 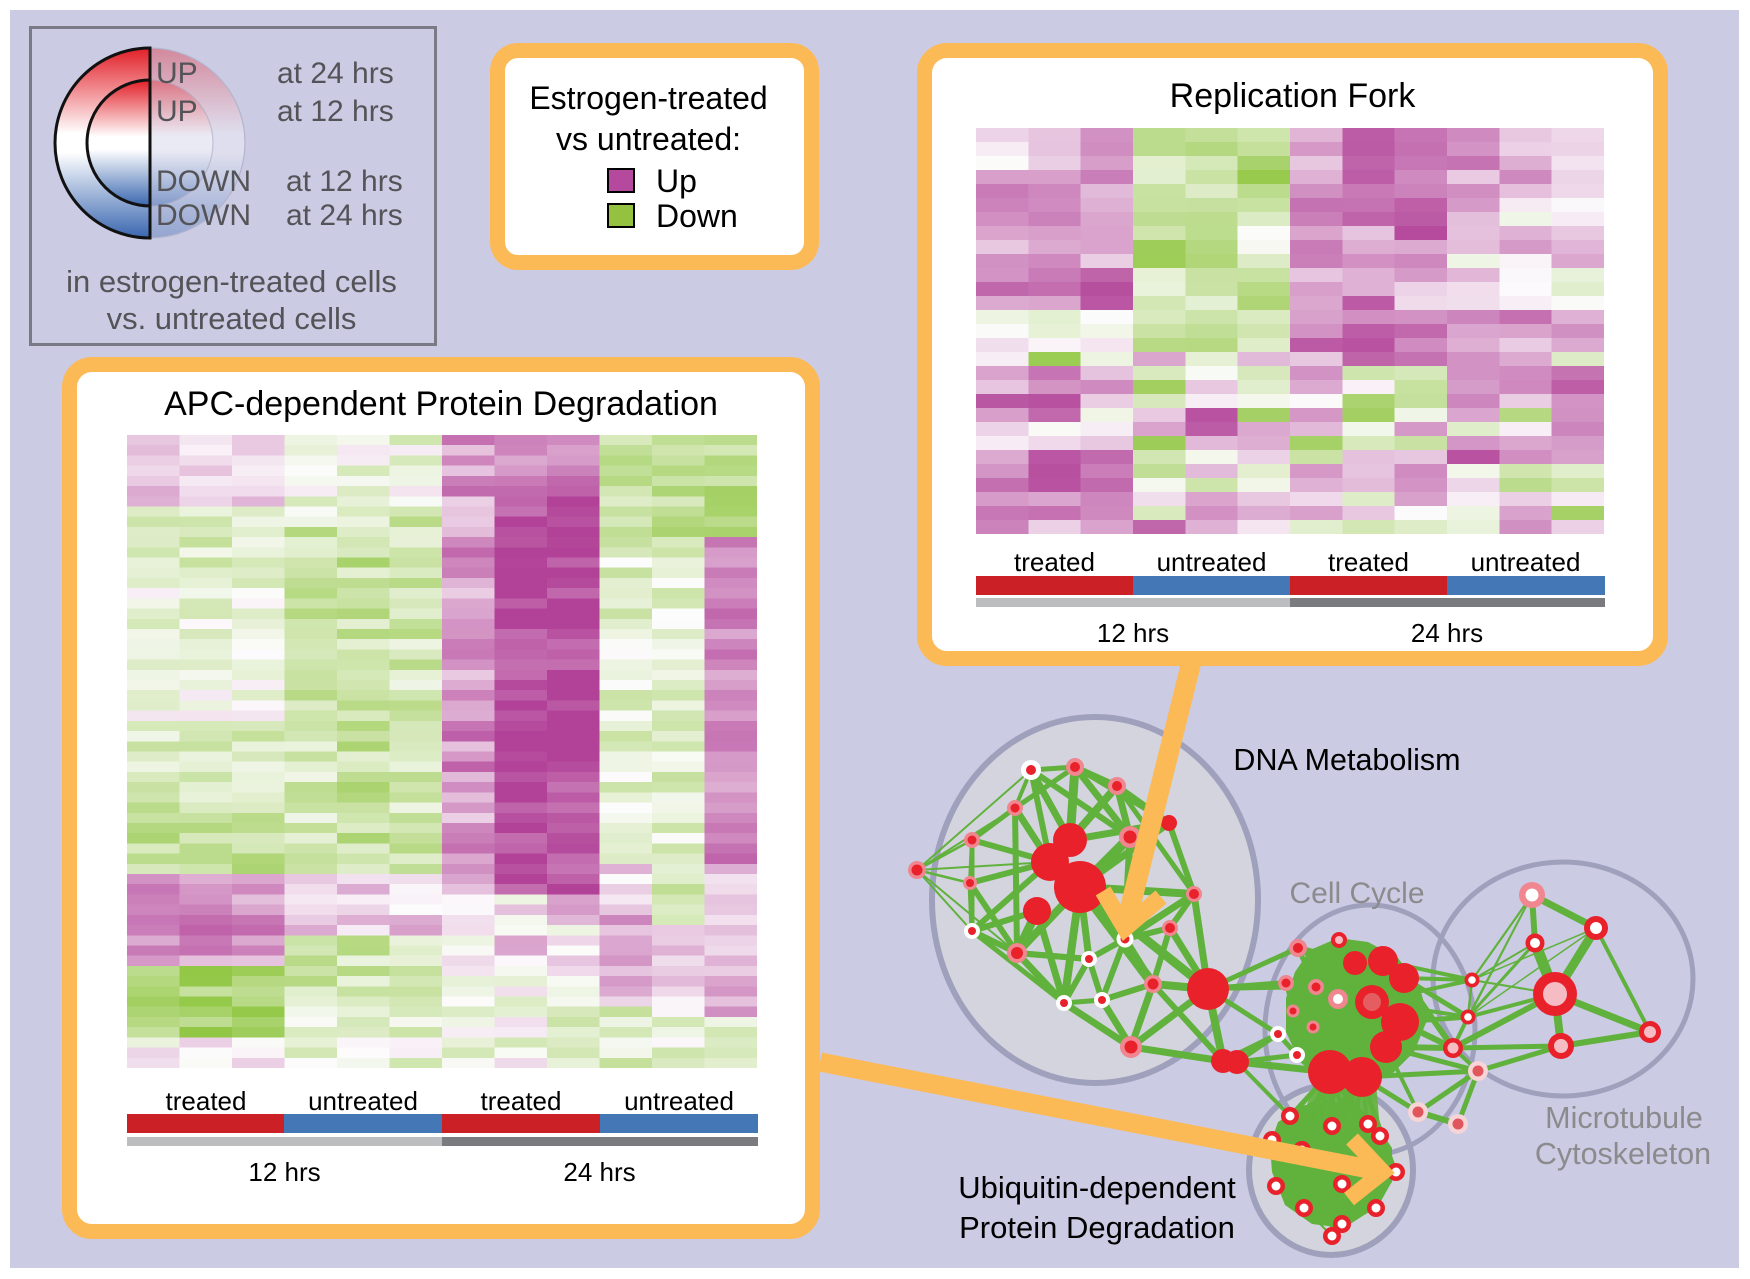 What do you see at coordinates (1097, 1227) in the screenshot?
I see `svg-text: Protein Degradation` at bounding box center [1097, 1227].